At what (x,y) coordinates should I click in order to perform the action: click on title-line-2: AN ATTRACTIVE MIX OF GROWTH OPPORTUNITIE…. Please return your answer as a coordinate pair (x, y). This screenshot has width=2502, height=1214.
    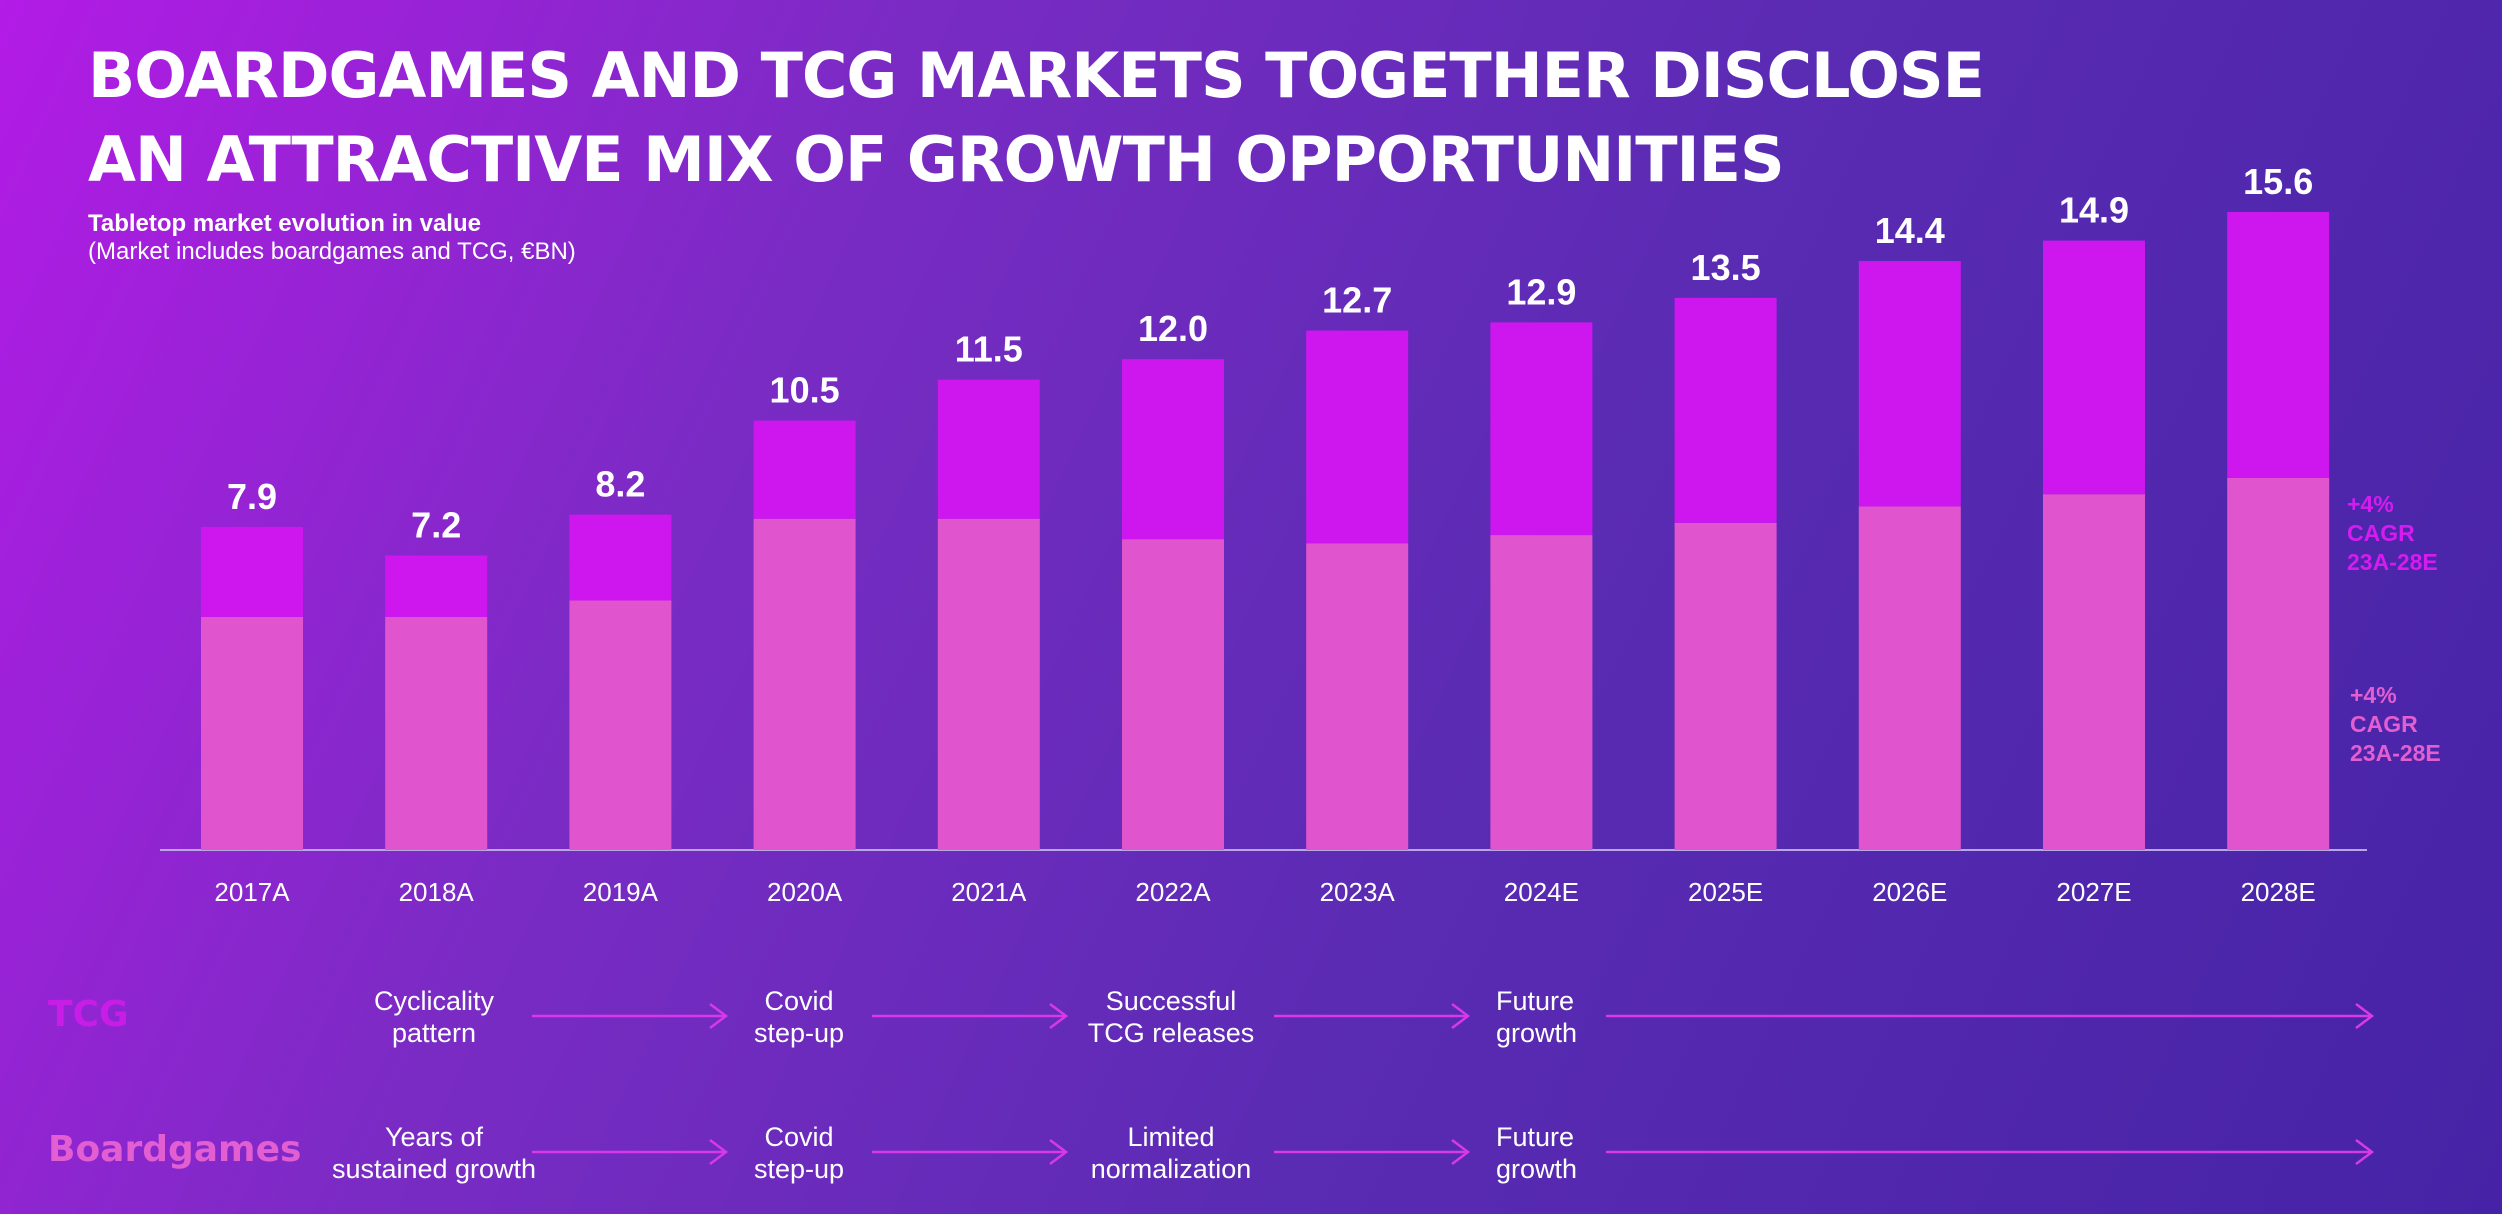
    Looking at the image, I should click on (936, 159).